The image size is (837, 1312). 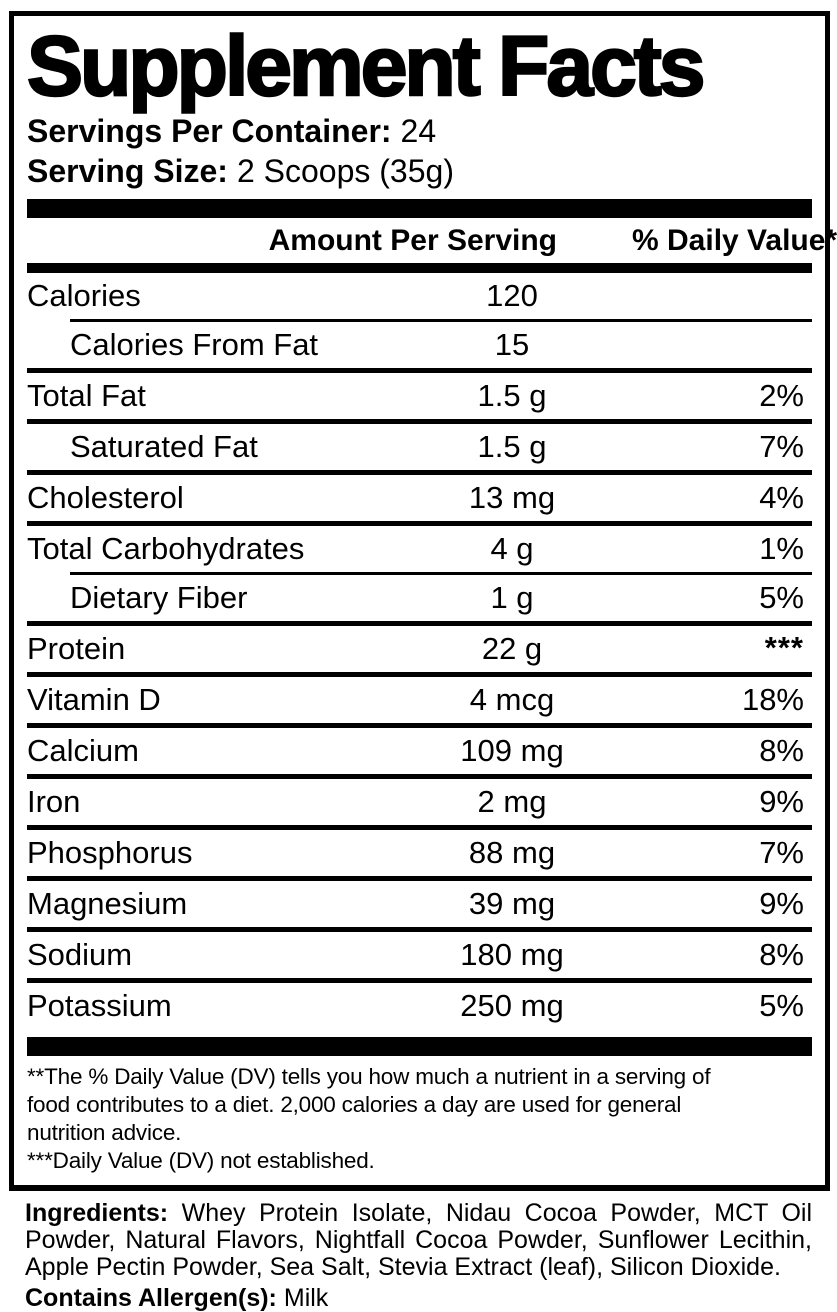 I want to click on allergens-value: Milk, so click(x=306, y=1298).